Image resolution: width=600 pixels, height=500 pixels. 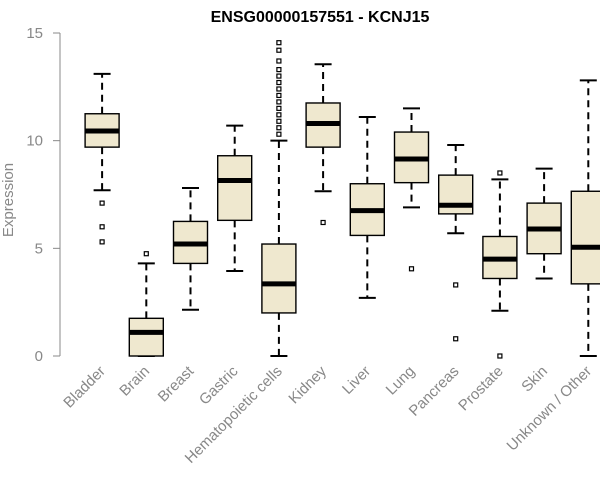 I want to click on x-tick-label: Lung, so click(x=401, y=381).